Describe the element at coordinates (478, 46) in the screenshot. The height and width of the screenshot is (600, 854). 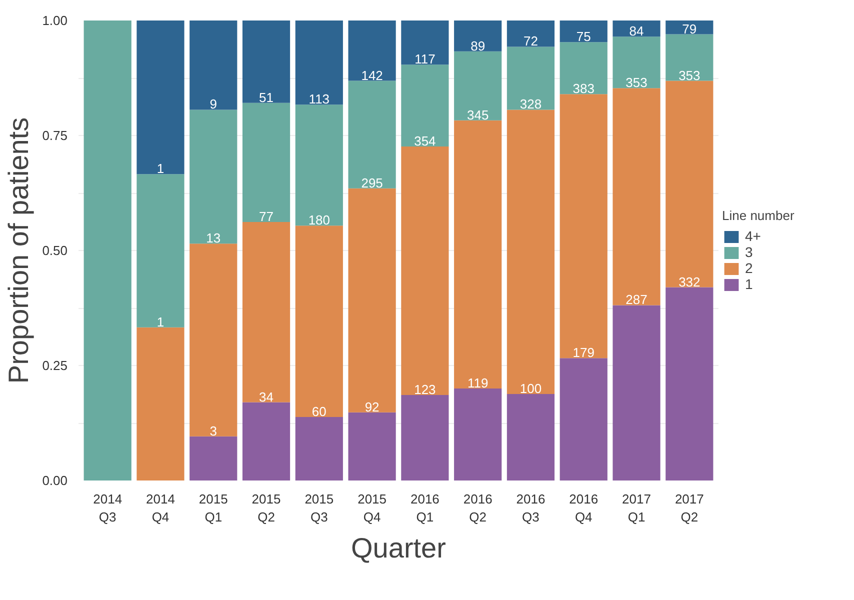
I see `annotation: 89` at that location.